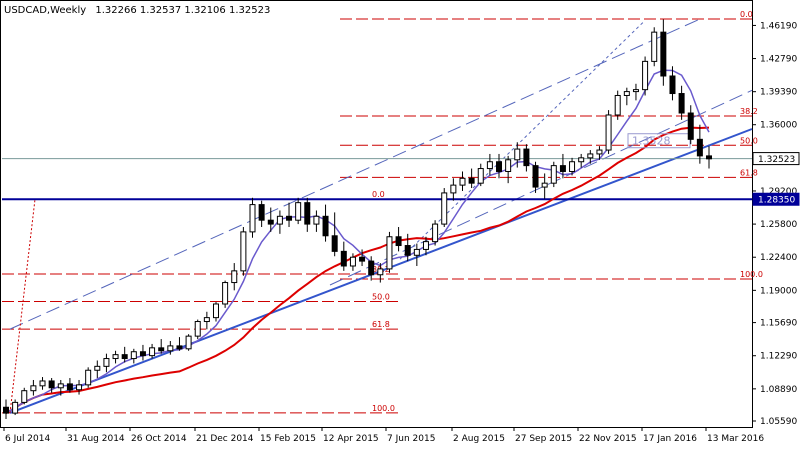  What do you see at coordinates (27, 439) in the screenshot?
I see `x-tick-label: 6 Jul 2014` at bounding box center [27, 439].